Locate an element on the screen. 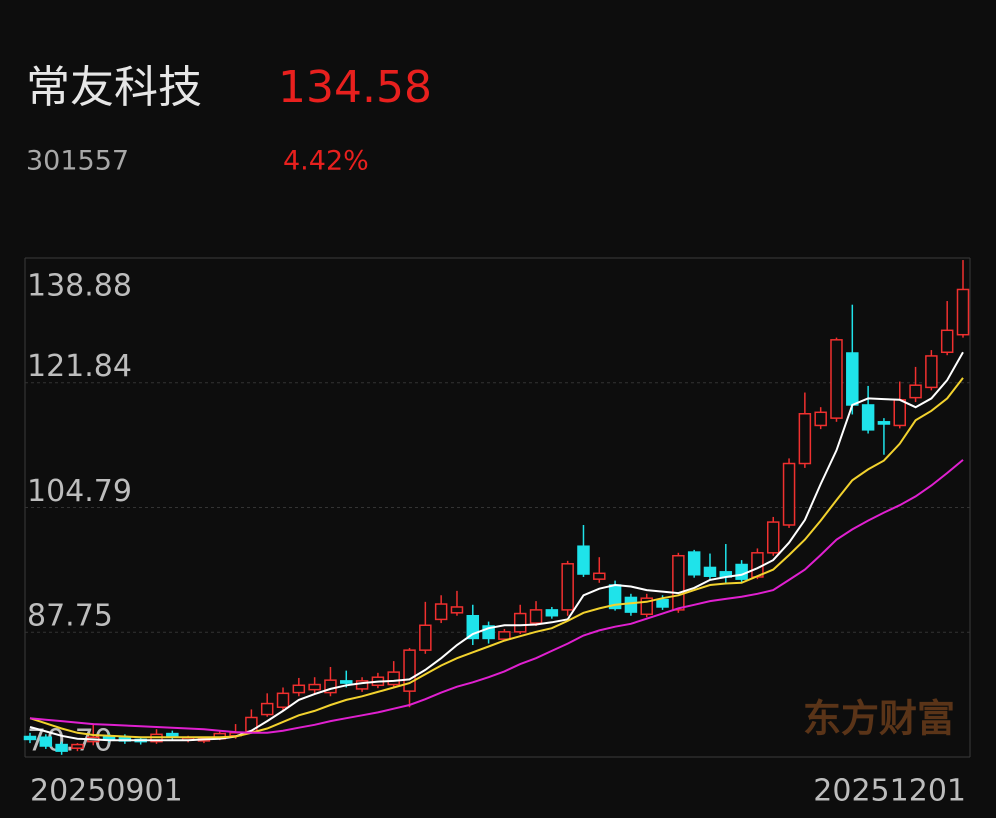  x-tick-label: 20250901 is located at coordinates (106, 791).